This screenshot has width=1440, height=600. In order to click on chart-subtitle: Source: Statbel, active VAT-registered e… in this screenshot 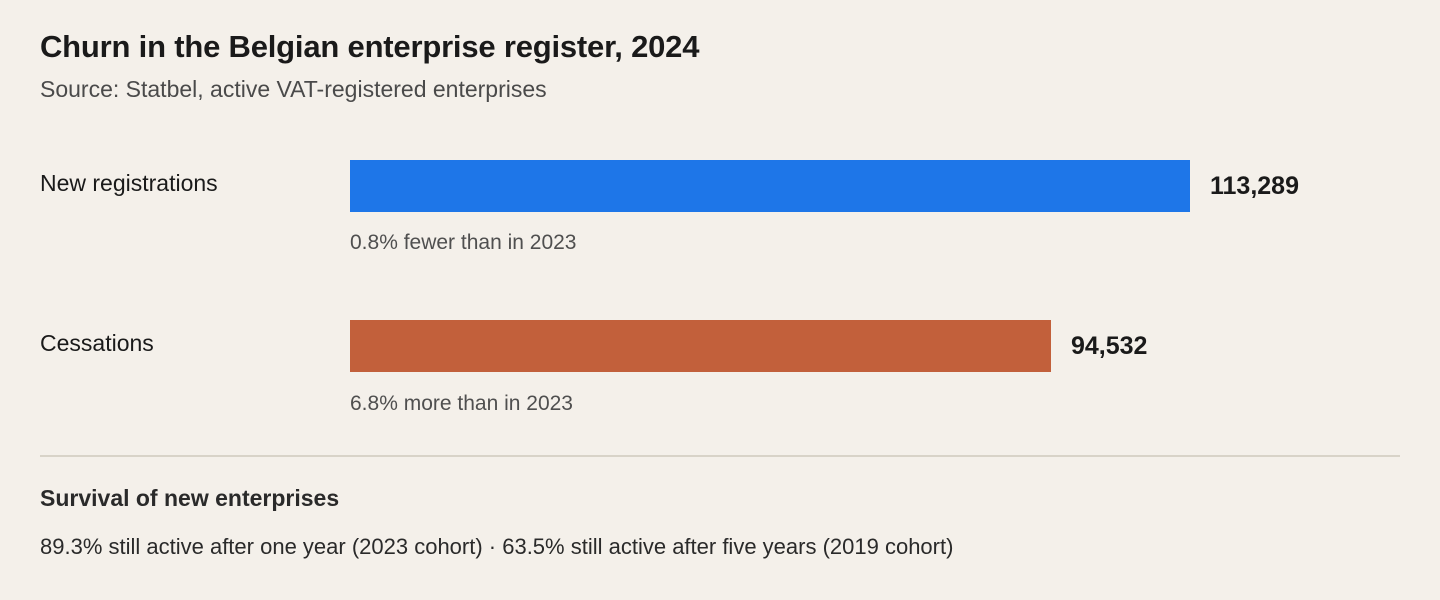, I will do `click(293, 89)`.